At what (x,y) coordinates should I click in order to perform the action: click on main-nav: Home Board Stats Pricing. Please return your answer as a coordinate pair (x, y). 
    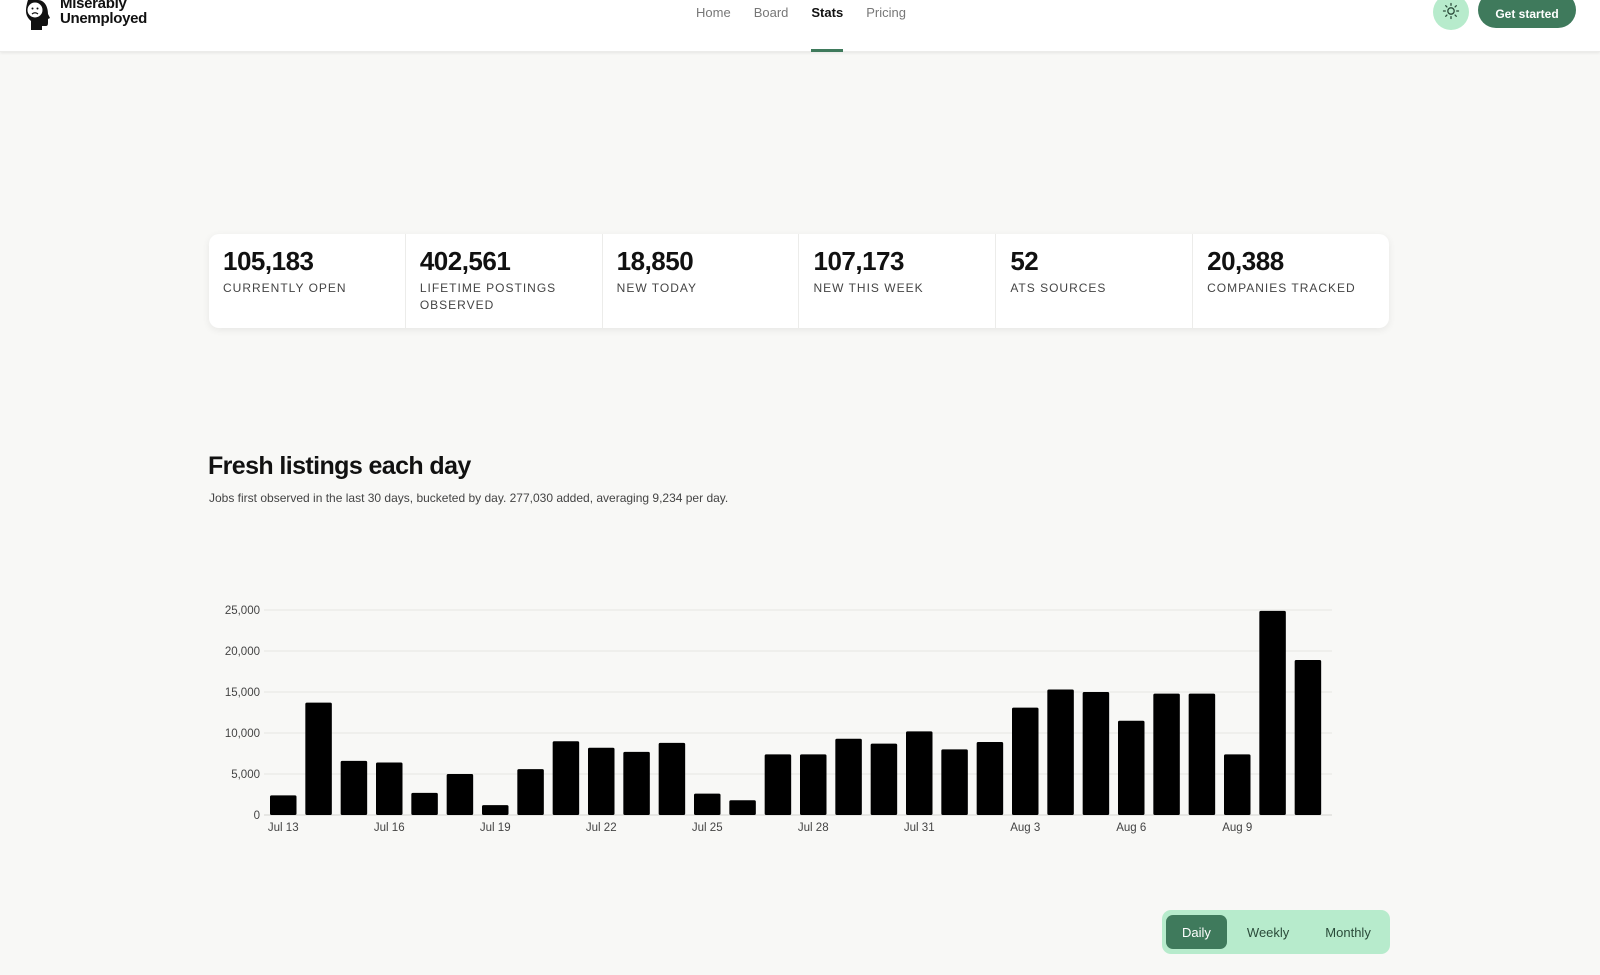
    Looking at the image, I should click on (812, 26).